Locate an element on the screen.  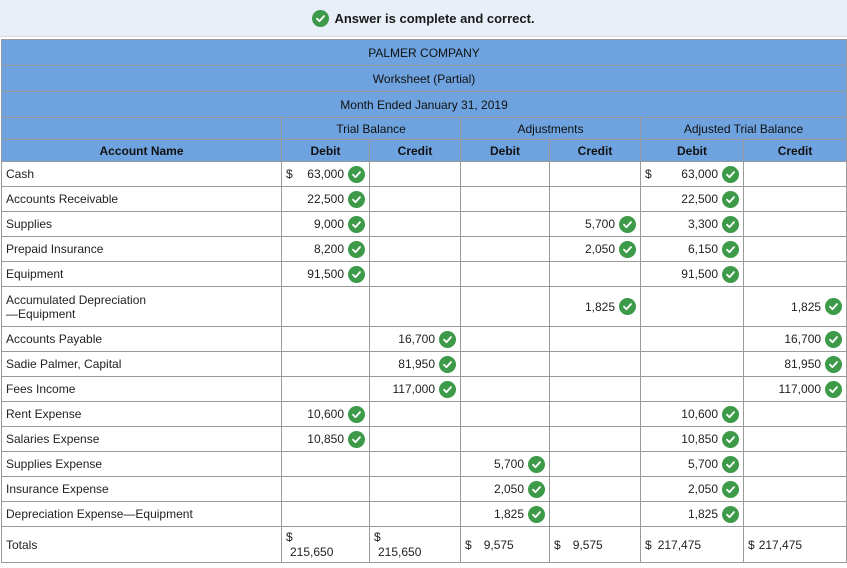
atb-debit-cell: $63,000 is located at coordinates (692, 174).